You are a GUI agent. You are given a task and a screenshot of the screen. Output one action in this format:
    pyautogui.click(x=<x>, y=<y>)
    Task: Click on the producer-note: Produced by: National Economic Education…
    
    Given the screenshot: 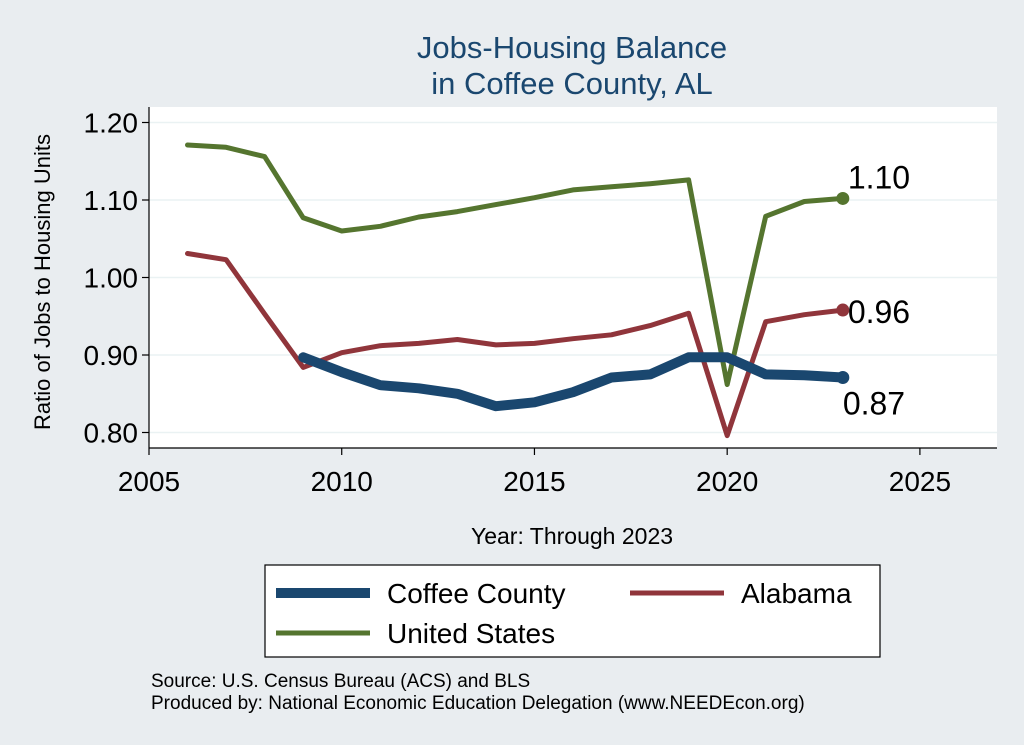 What is the action you would take?
    pyautogui.click(x=478, y=703)
    